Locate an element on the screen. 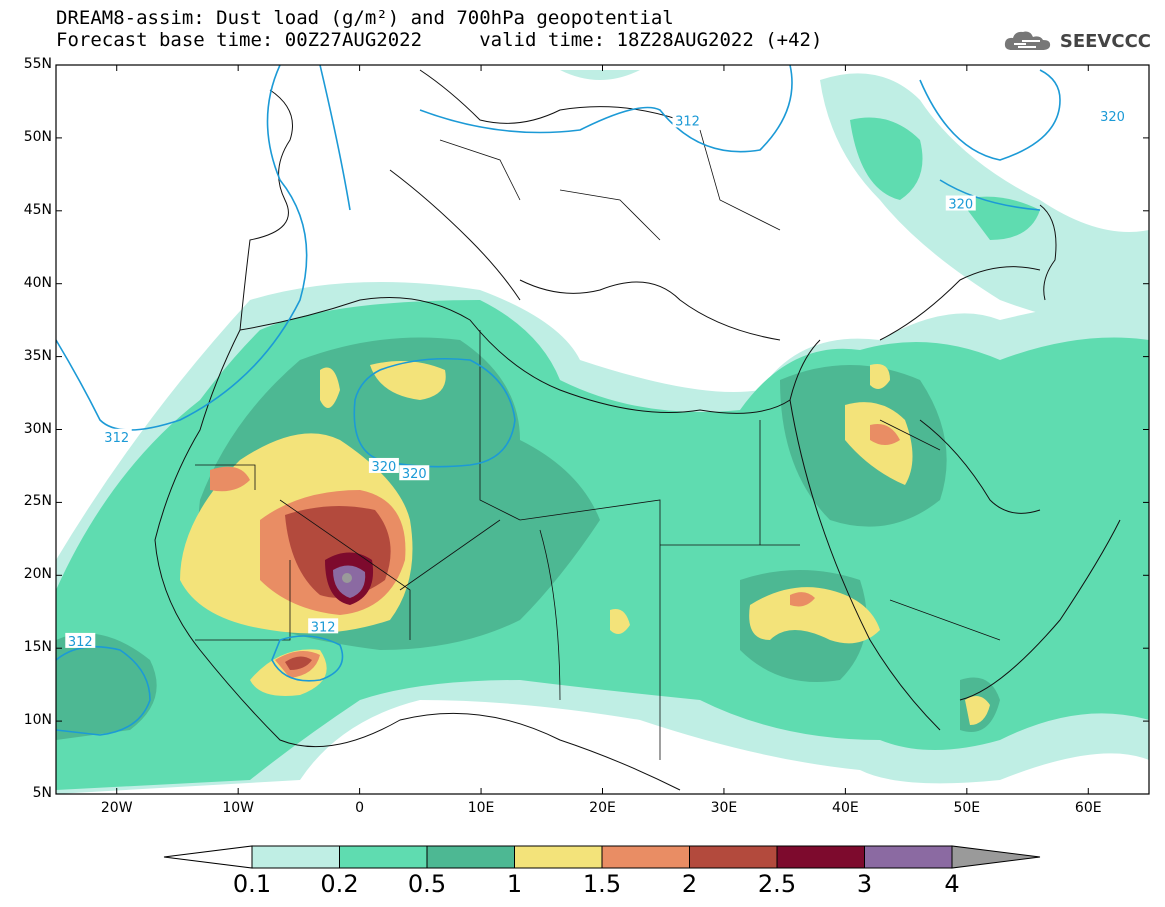 The height and width of the screenshot is (907, 1165). colorbar-label: 0.5 is located at coordinates (427, 884).